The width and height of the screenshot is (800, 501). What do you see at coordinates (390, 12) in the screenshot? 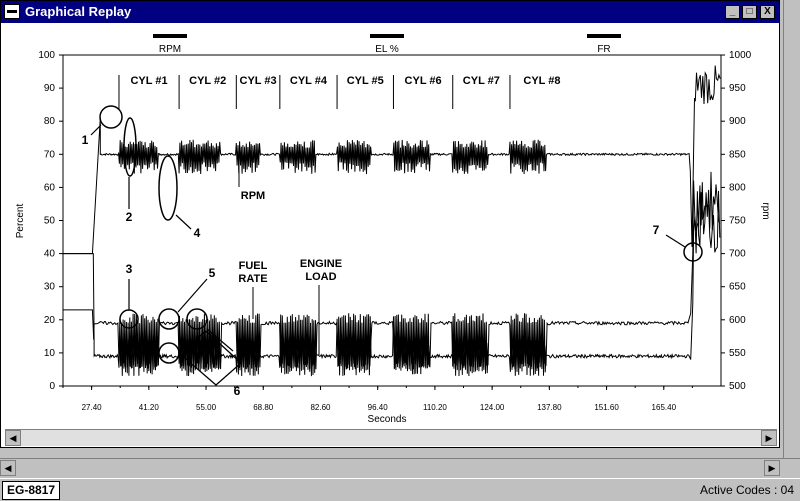
I see `title-bar: Graphical Replay _ □ X` at bounding box center [390, 12].